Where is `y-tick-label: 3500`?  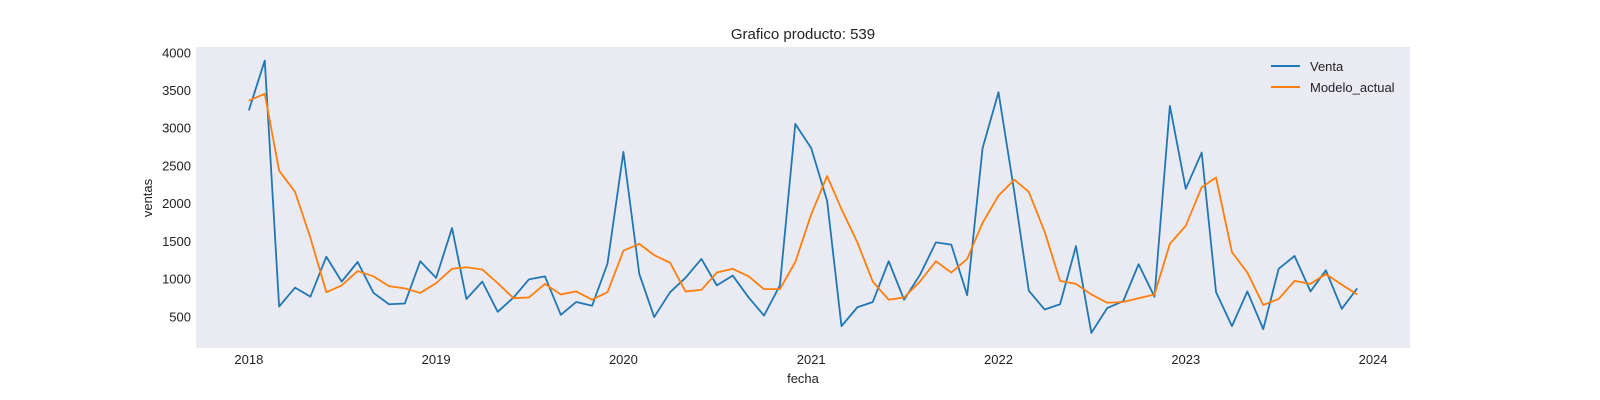 y-tick-label: 3500 is located at coordinates (176, 90).